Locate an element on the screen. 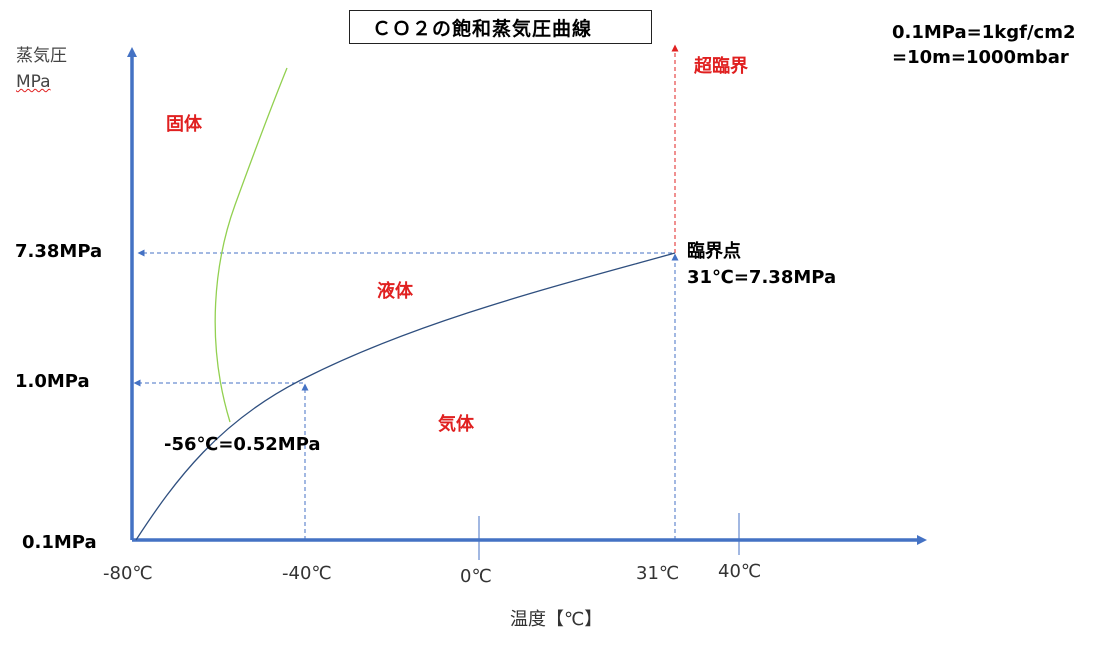  conversion-note-line1: 0.1MPa=1kgf/cm2 is located at coordinates (984, 32).